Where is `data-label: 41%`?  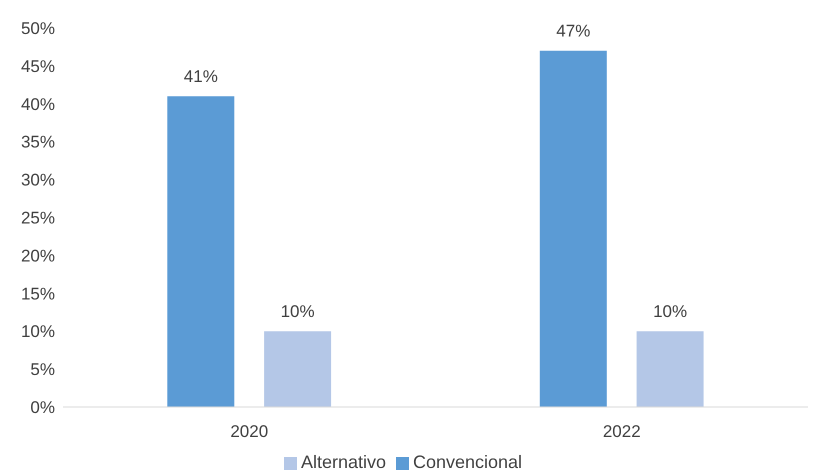
data-label: 41% is located at coordinates (201, 76).